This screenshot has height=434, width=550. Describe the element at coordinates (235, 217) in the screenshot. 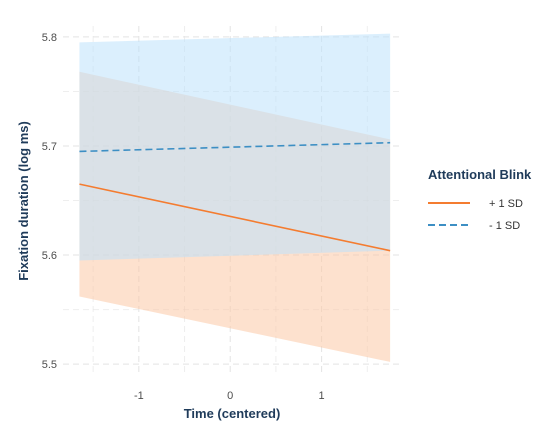

I see `series-line-plus-1sd` at that location.